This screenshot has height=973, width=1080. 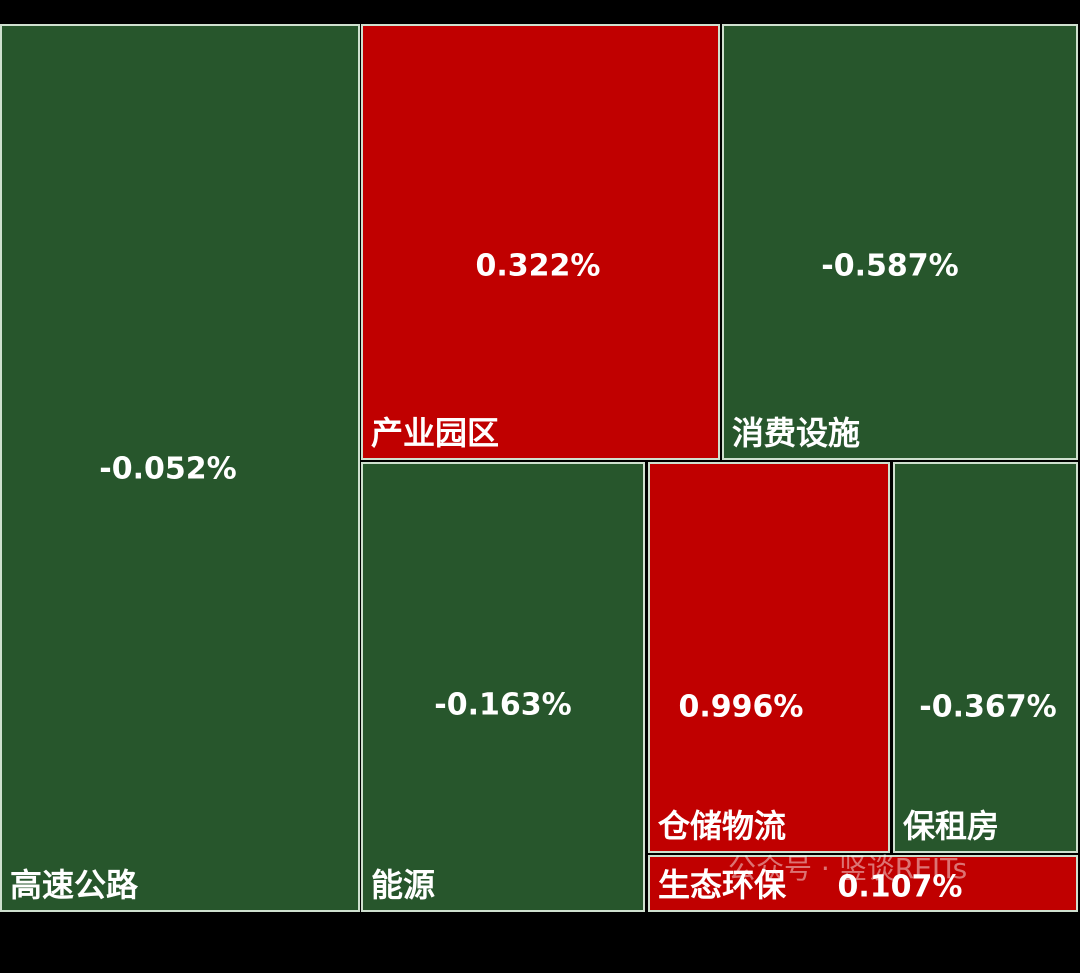 I want to click on tile-label: 仓储物流, so click(x=722, y=826).